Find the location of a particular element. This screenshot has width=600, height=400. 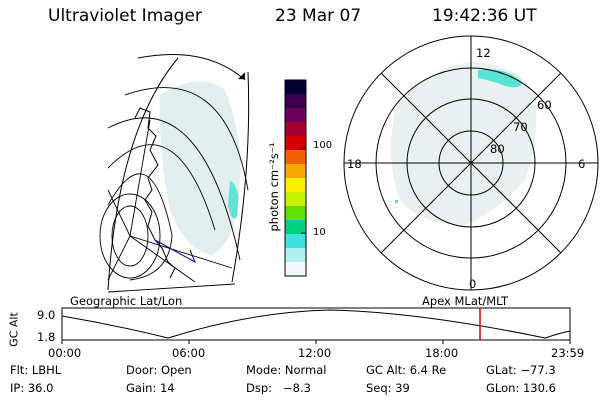

x-tick-1200: 12:00 is located at coordinates (315, 353).